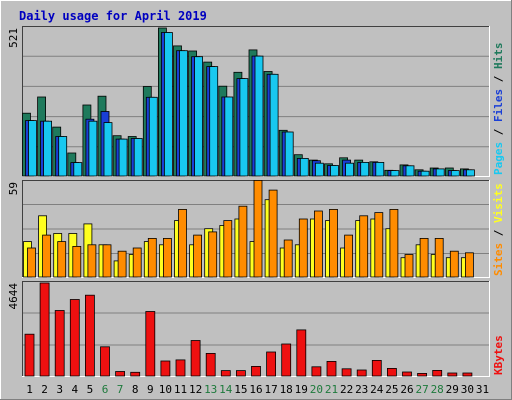 The height and width of the screenshot is (400, 512). Describe the element at coordinates (74, 389) in the screenshot. I see `day-label-4: 4` at that location.